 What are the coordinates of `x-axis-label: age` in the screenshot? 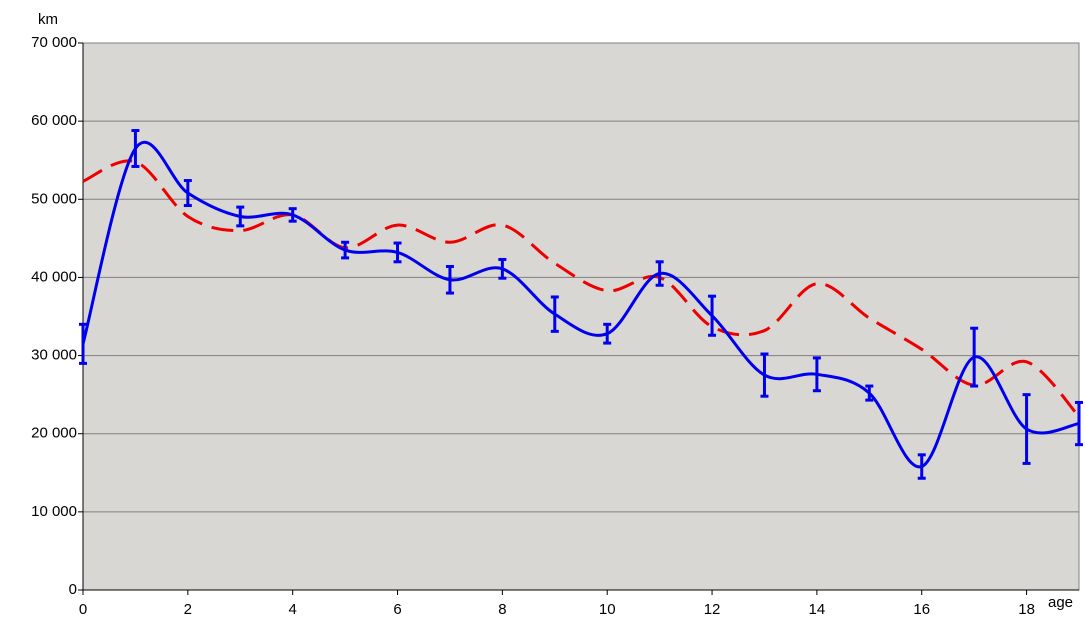 It's located at (1060, 602).